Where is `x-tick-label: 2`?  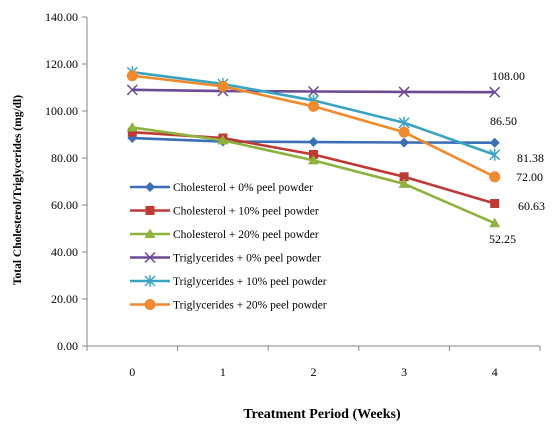
x-tick-label: 2 is located at coordinates (314, 372).